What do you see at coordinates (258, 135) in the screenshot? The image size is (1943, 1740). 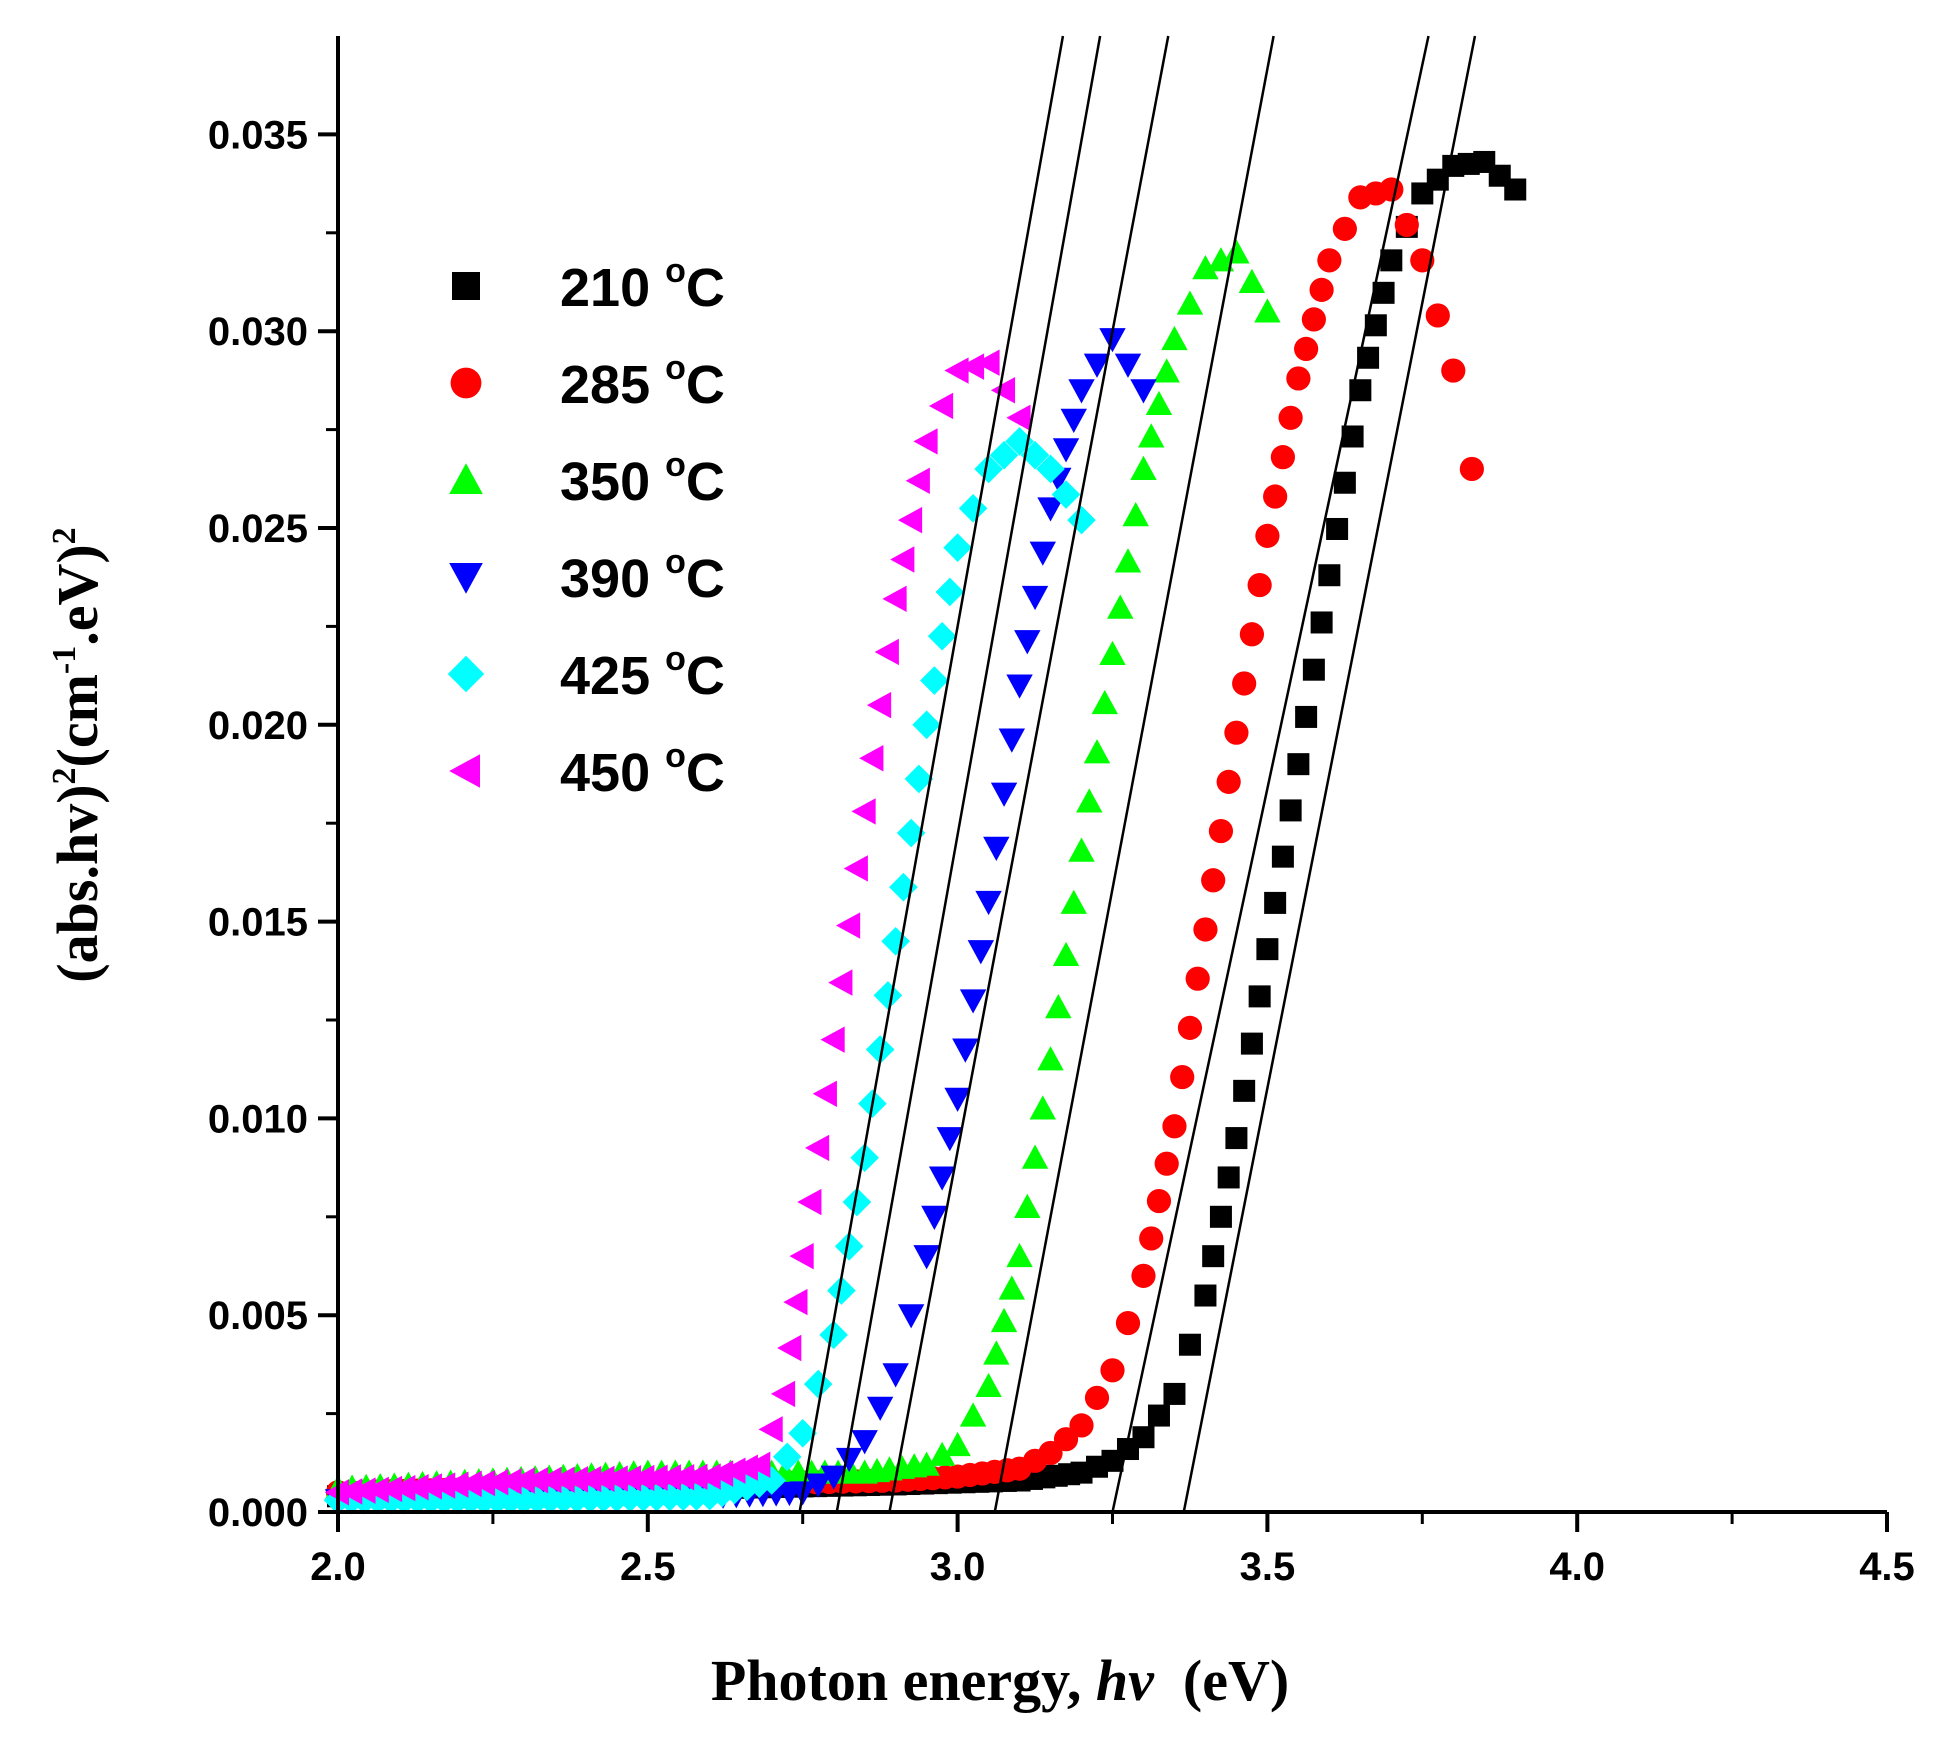 I see `y-tick-label: 0.035` at bounding box center [258, 135].